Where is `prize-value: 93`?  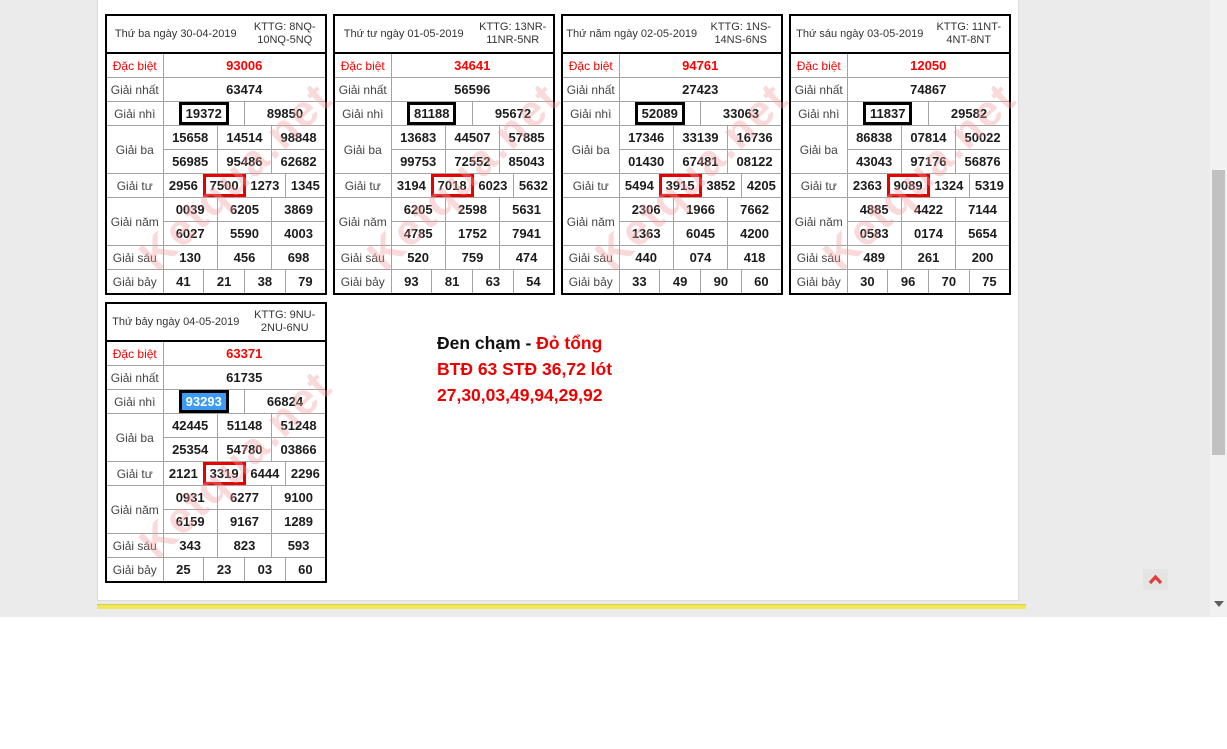
prize-value: 93 is located at coordinates (411, 282).